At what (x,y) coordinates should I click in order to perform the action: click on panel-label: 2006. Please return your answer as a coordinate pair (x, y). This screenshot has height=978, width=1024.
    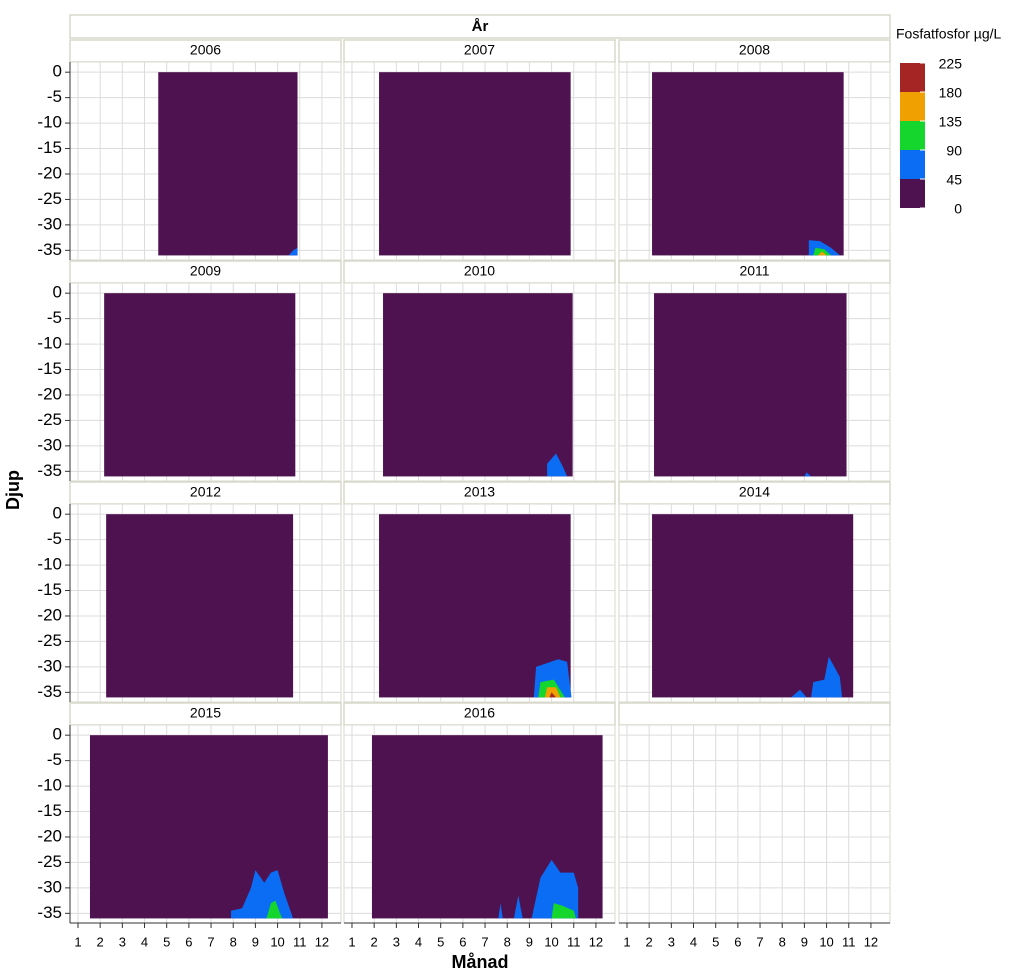
    Looking at the image, I should click on (205, 50).